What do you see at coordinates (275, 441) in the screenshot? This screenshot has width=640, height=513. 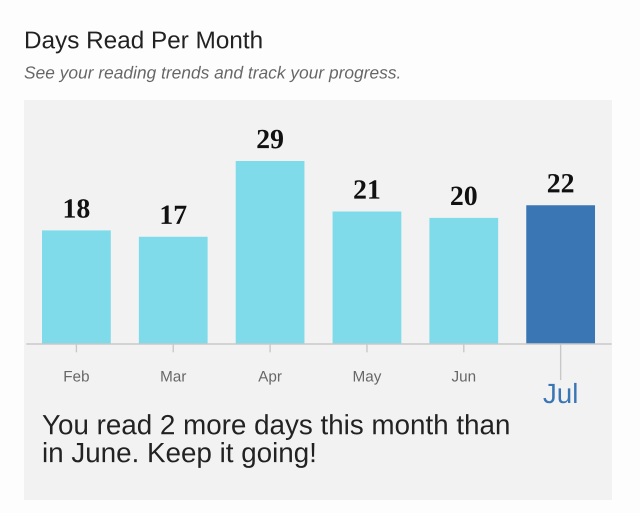 I see `text: You read 2 more days this month than in June. Keep it going!` at bounding box center [275, 441].